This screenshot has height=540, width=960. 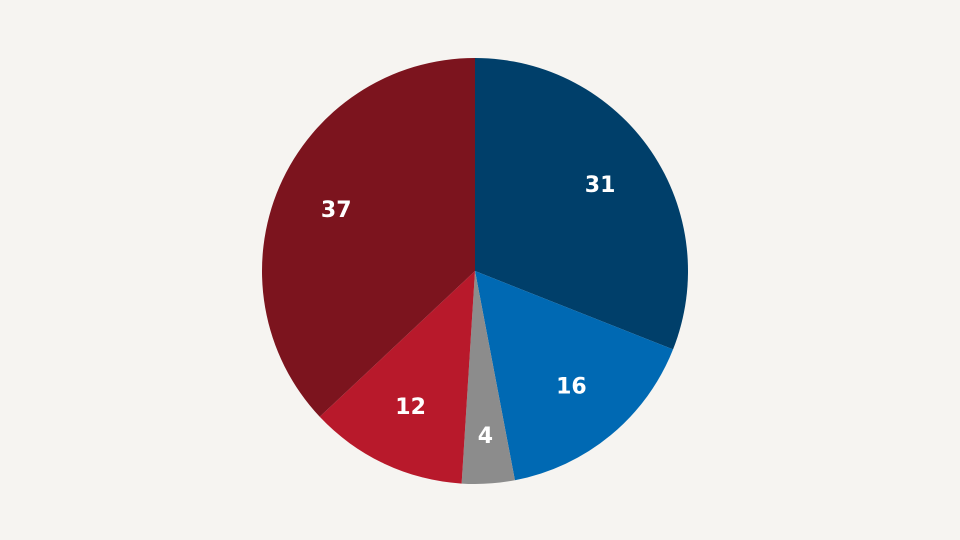 I want to click on slice-label: 12, so click(x=410, y=407).